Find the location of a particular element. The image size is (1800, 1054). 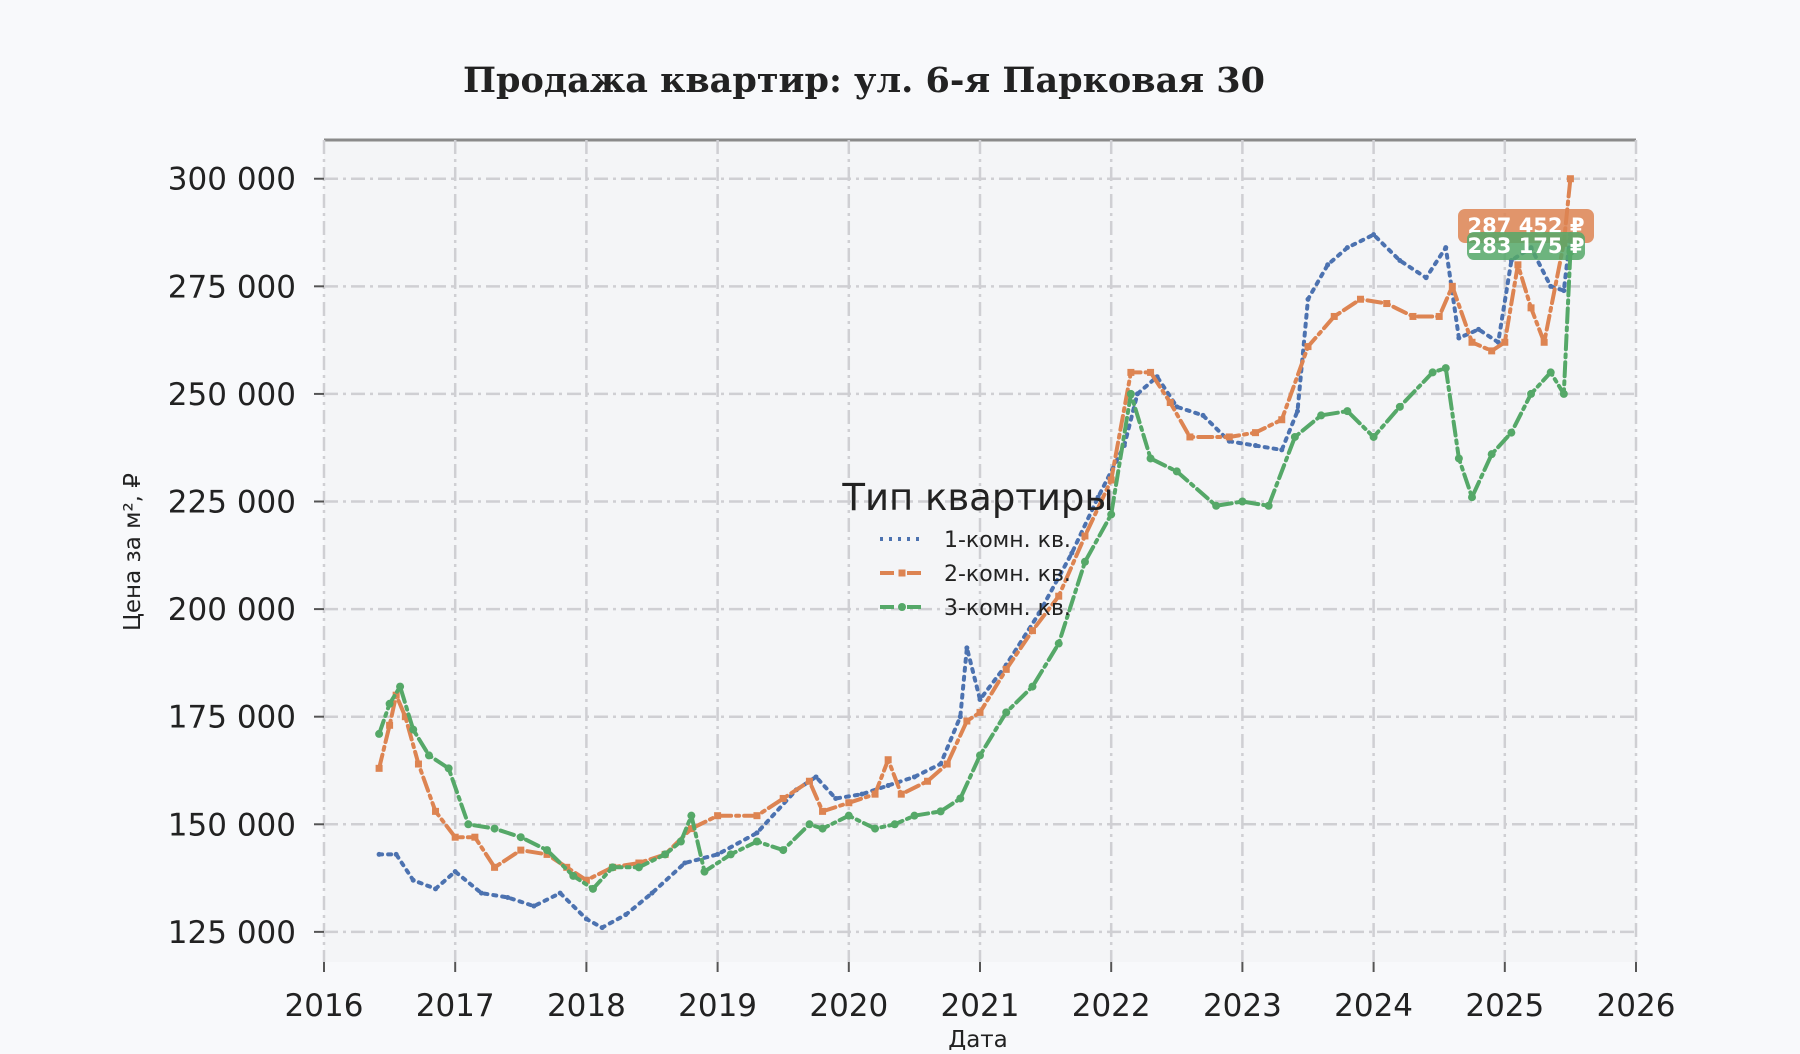

x-tick-label-2: 2018 is located at coordinates (586, 1006).